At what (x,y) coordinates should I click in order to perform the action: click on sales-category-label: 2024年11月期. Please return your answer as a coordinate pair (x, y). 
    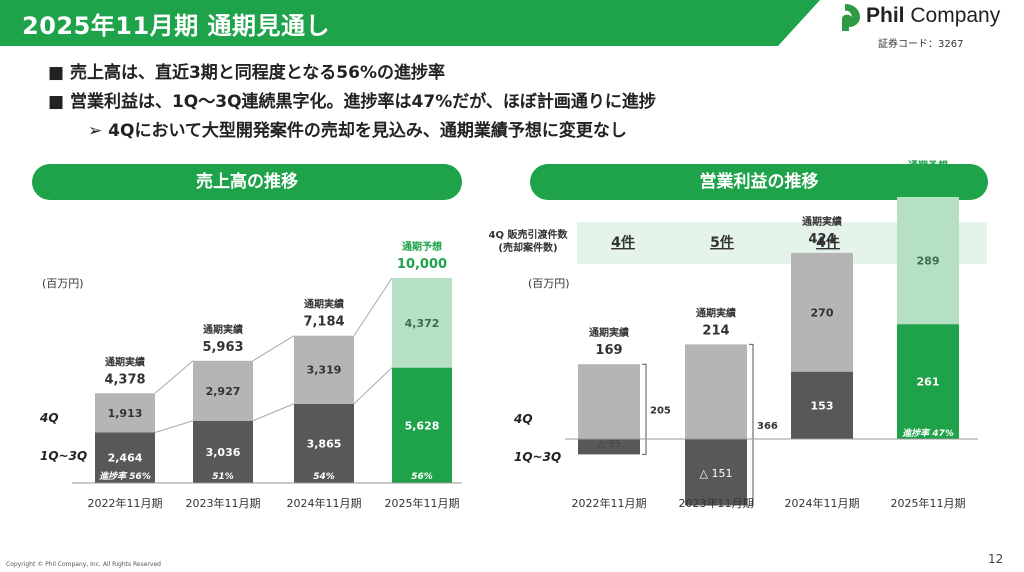
    Looking at the image, I should click on (324, 503).